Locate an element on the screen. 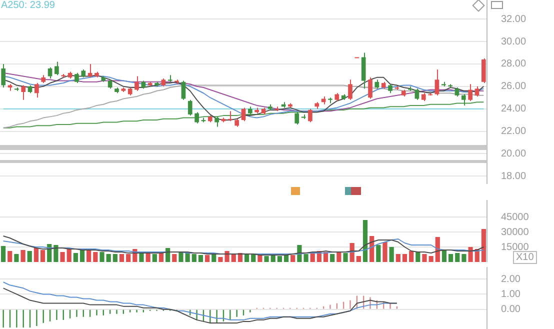  y-tick-label: 18.00 is located at coordinates (513, 176).